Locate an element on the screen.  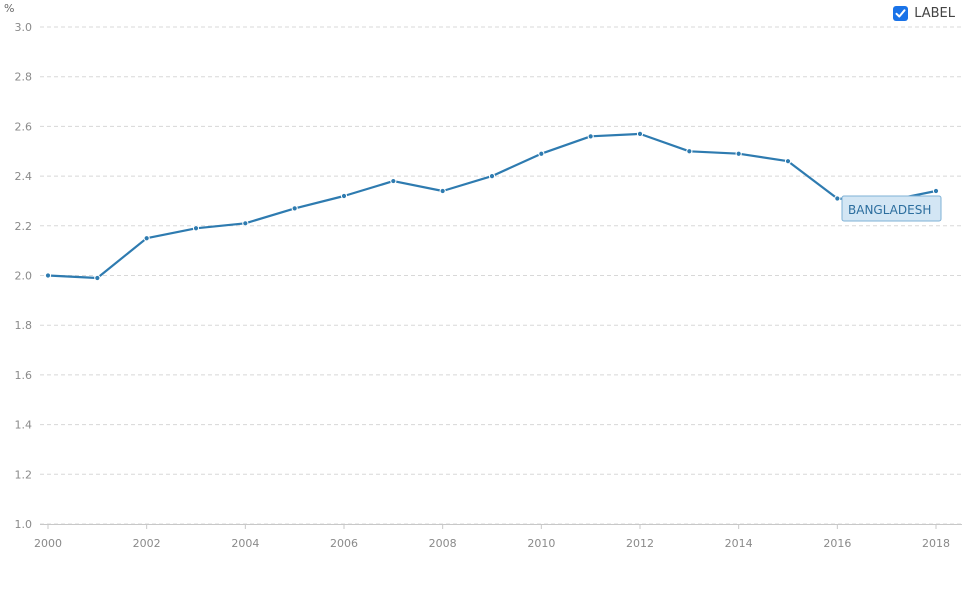
x-tick-label: 2018 is located at coordinates (936, 543).